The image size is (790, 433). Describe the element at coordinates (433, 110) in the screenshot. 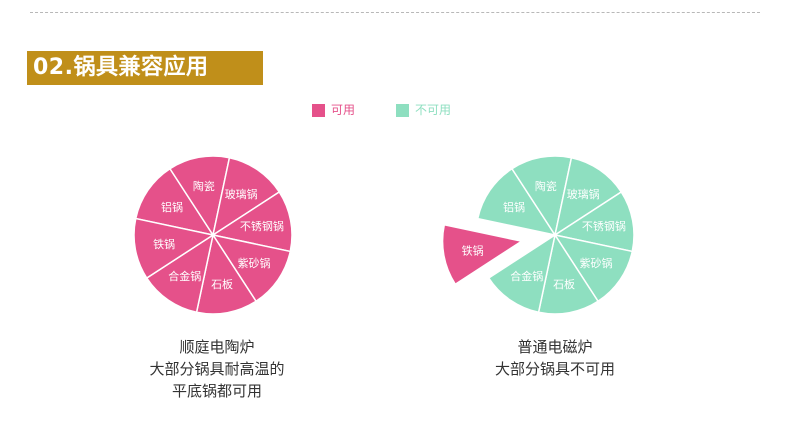

I see `legend-label-unavailable: 不可用` at that location.